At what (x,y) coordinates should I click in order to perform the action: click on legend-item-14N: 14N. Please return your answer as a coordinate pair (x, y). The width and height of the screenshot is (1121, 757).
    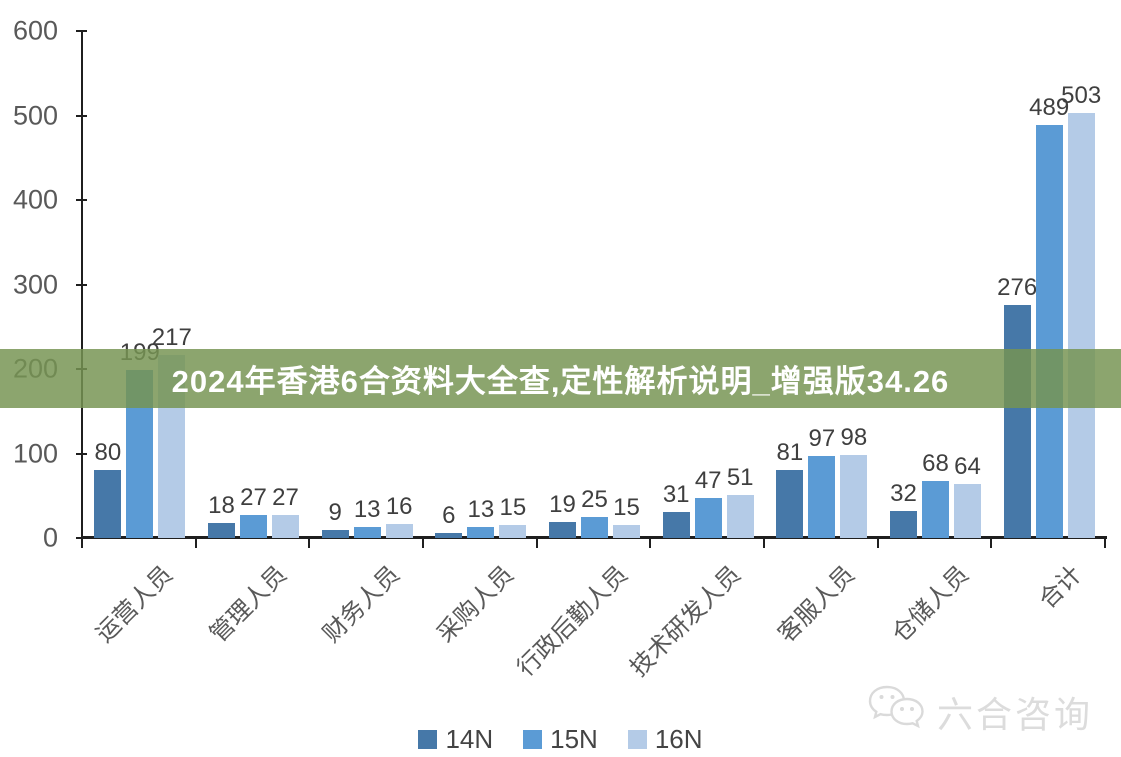
    Looking at the image, I should click on (455, 739).